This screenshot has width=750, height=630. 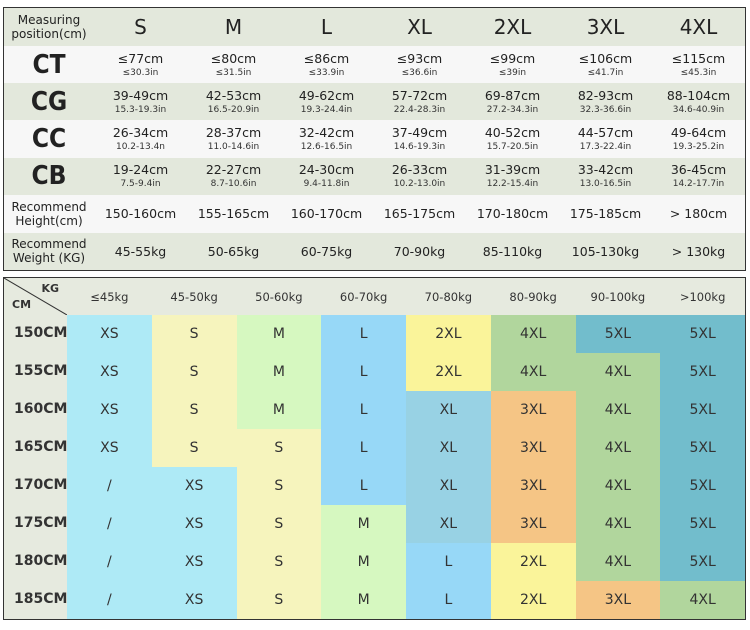 What do you see at coordinates (233, 251) in the screenshot?
I see `weight-value: 50-65kg` at bounding box center [233, 251].